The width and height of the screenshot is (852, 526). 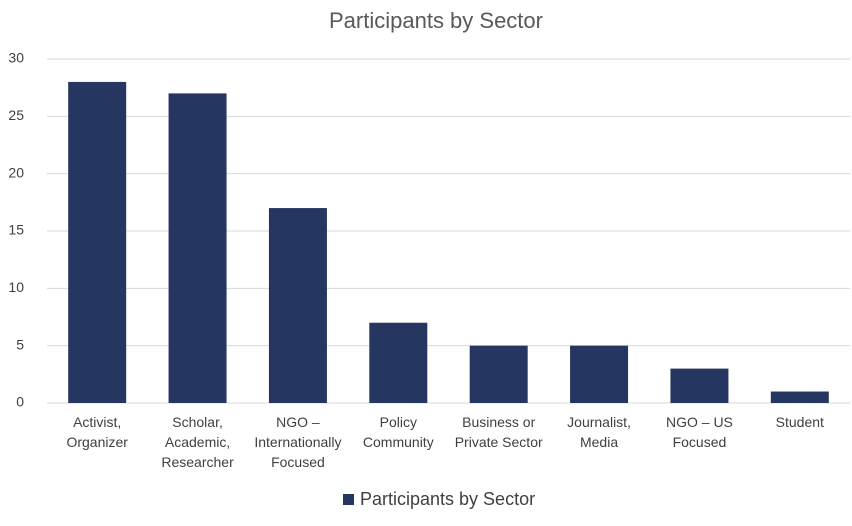 I want to click on x-tick-label: Activist, Organizer, so click(x=97, y=432).